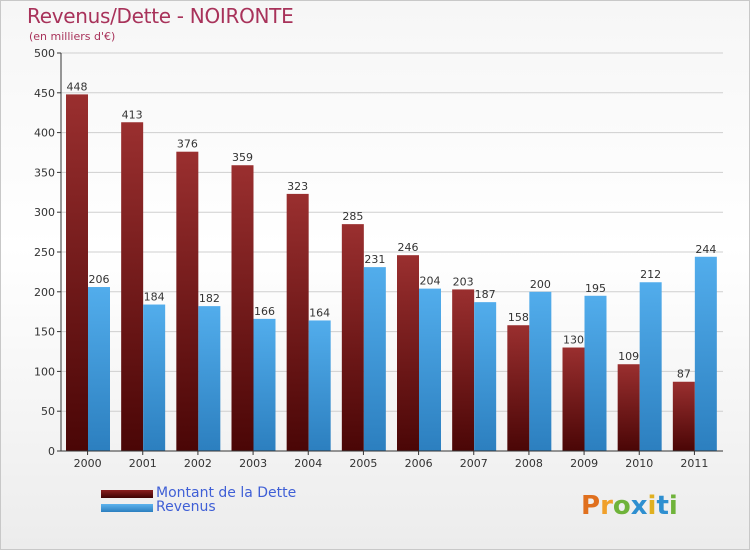 The width and height of the screenshot is (750, 551). What do you see at coordinates (408, 353) in the screenshot?
I see `bar-dette-2006` at bounding box center [408, 353].